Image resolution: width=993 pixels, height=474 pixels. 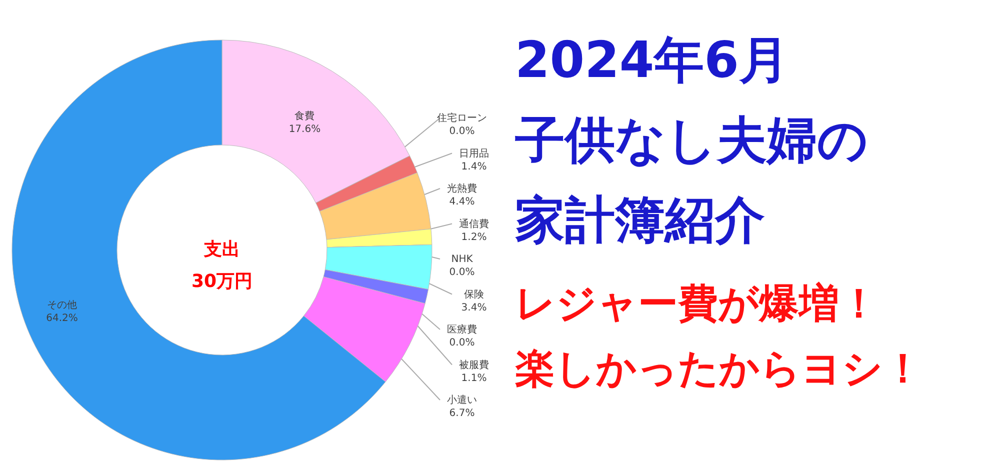 What do you see at coordinates (462, 259) in the screenshot?
I see `category-label: NHK` at bounding box center [462, 259].